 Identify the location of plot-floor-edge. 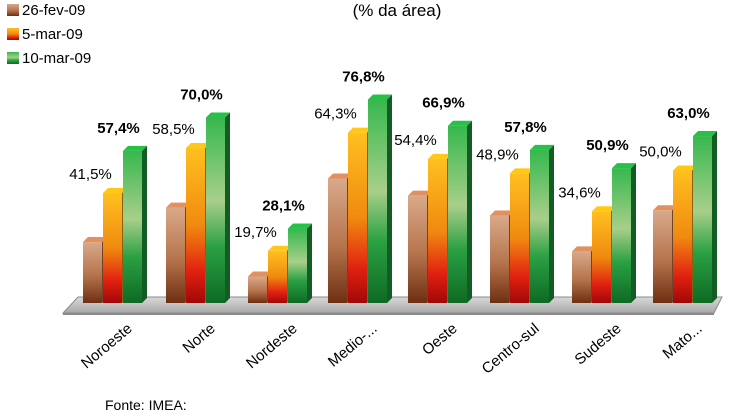
(388, 314).